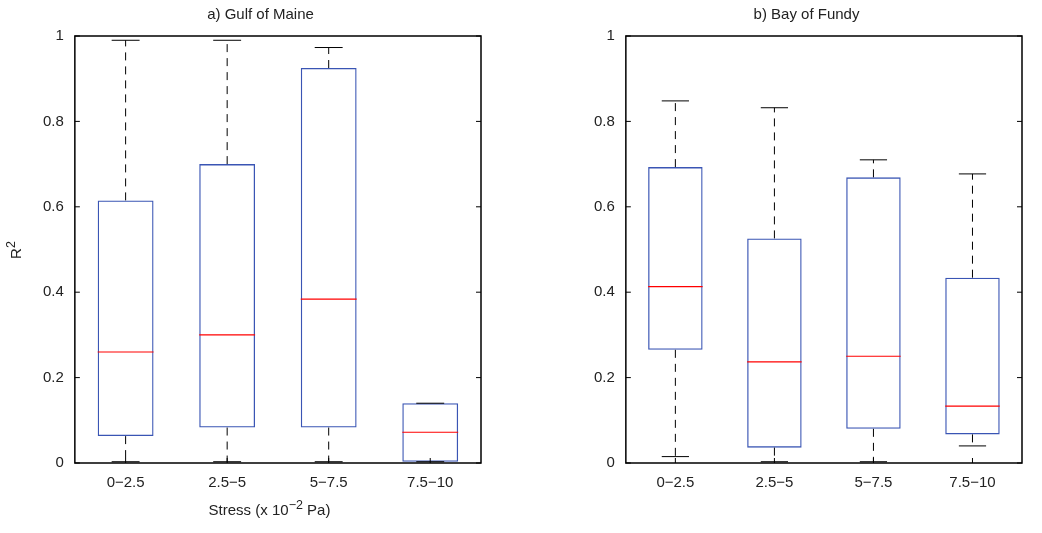  What do you see at coordinates (806, 14) in the screenshot?
I see `chart-title: b) Bay of Fundy` at bounding box center [806, 14].